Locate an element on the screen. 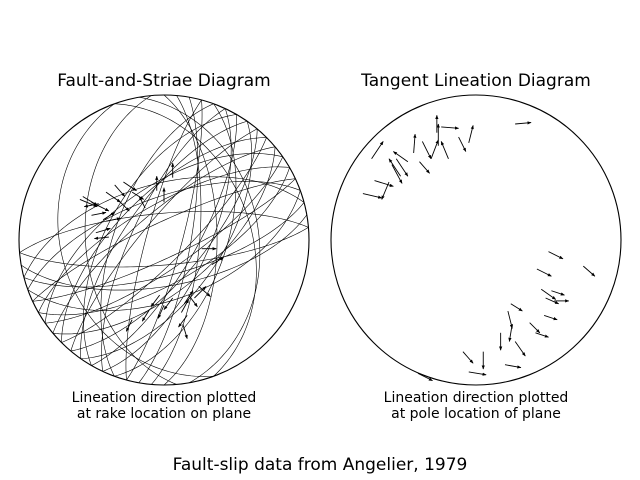  tangent-lineation-caption-line-1: Lineation direction plotted is located at coordinates (476, 398).